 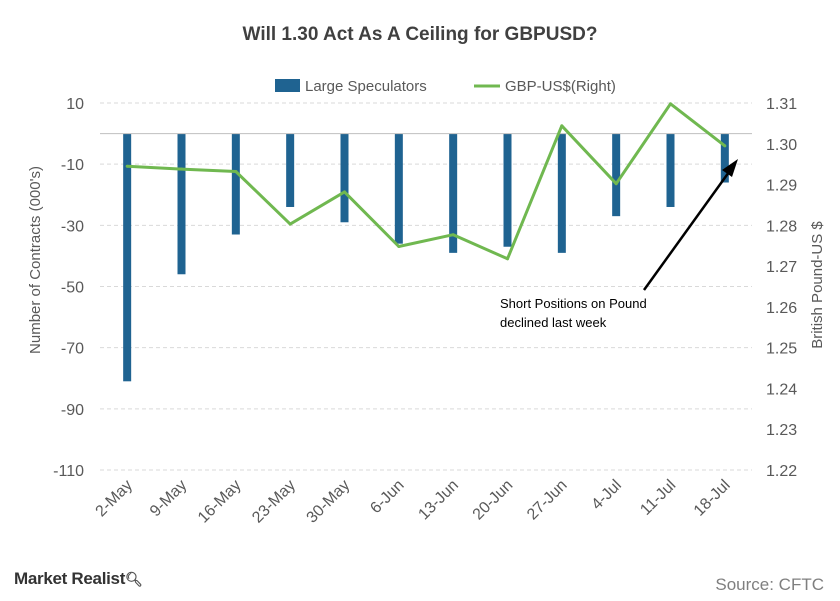 What do you see at coordinates (781, 145) in the screenshot?
I see `right-tick-label: 1.30` at bounding box center [781, 145].